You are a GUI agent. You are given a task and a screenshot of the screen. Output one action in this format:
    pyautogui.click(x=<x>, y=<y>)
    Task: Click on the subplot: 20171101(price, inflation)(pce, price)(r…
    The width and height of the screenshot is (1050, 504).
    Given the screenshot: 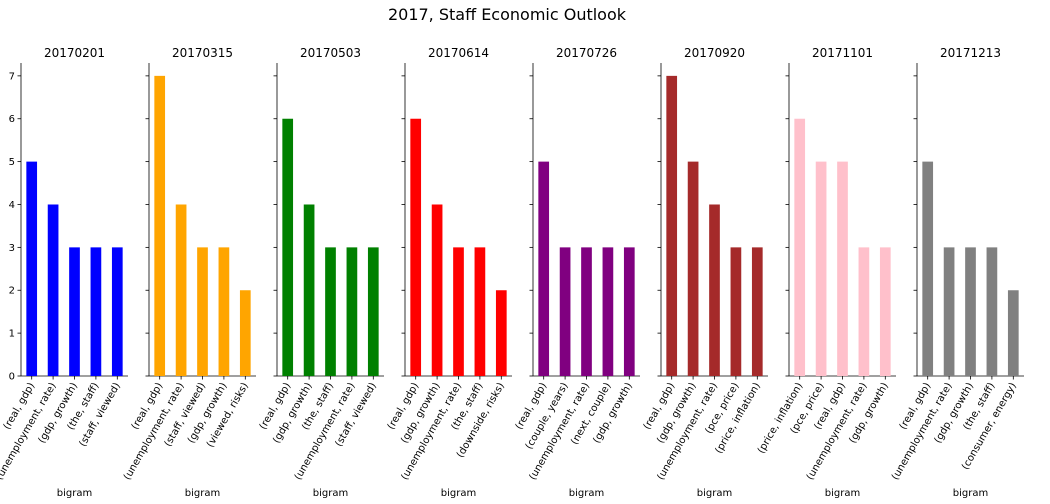 What is the action you would take?
    pyautogui.click(x=826, y=272)
    